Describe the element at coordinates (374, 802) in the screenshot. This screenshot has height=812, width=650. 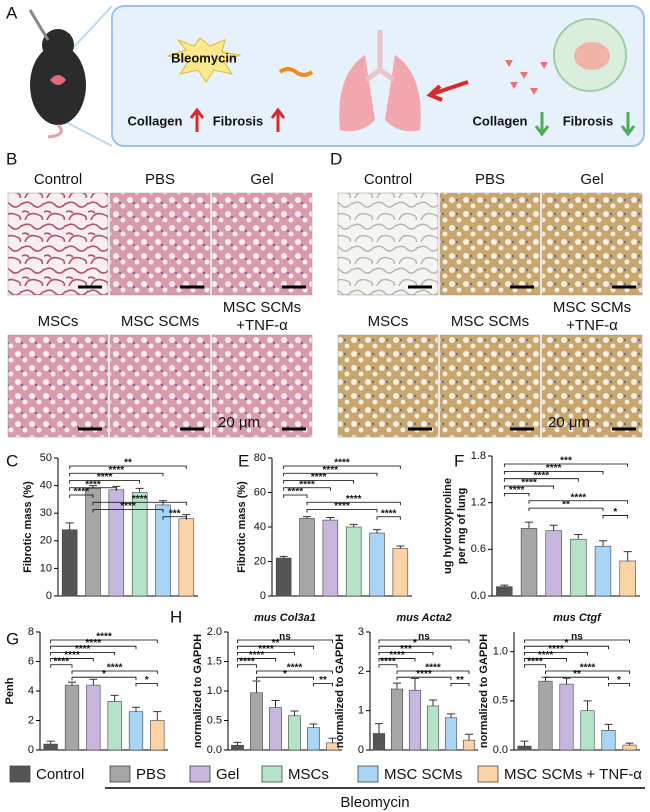
I see `group-label: Bleomycin` at that location.